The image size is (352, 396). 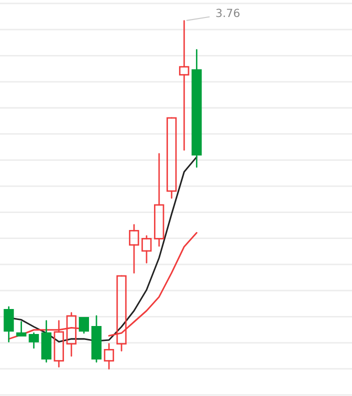 I want to click on text: 3.76, so click(x=228, y=13).